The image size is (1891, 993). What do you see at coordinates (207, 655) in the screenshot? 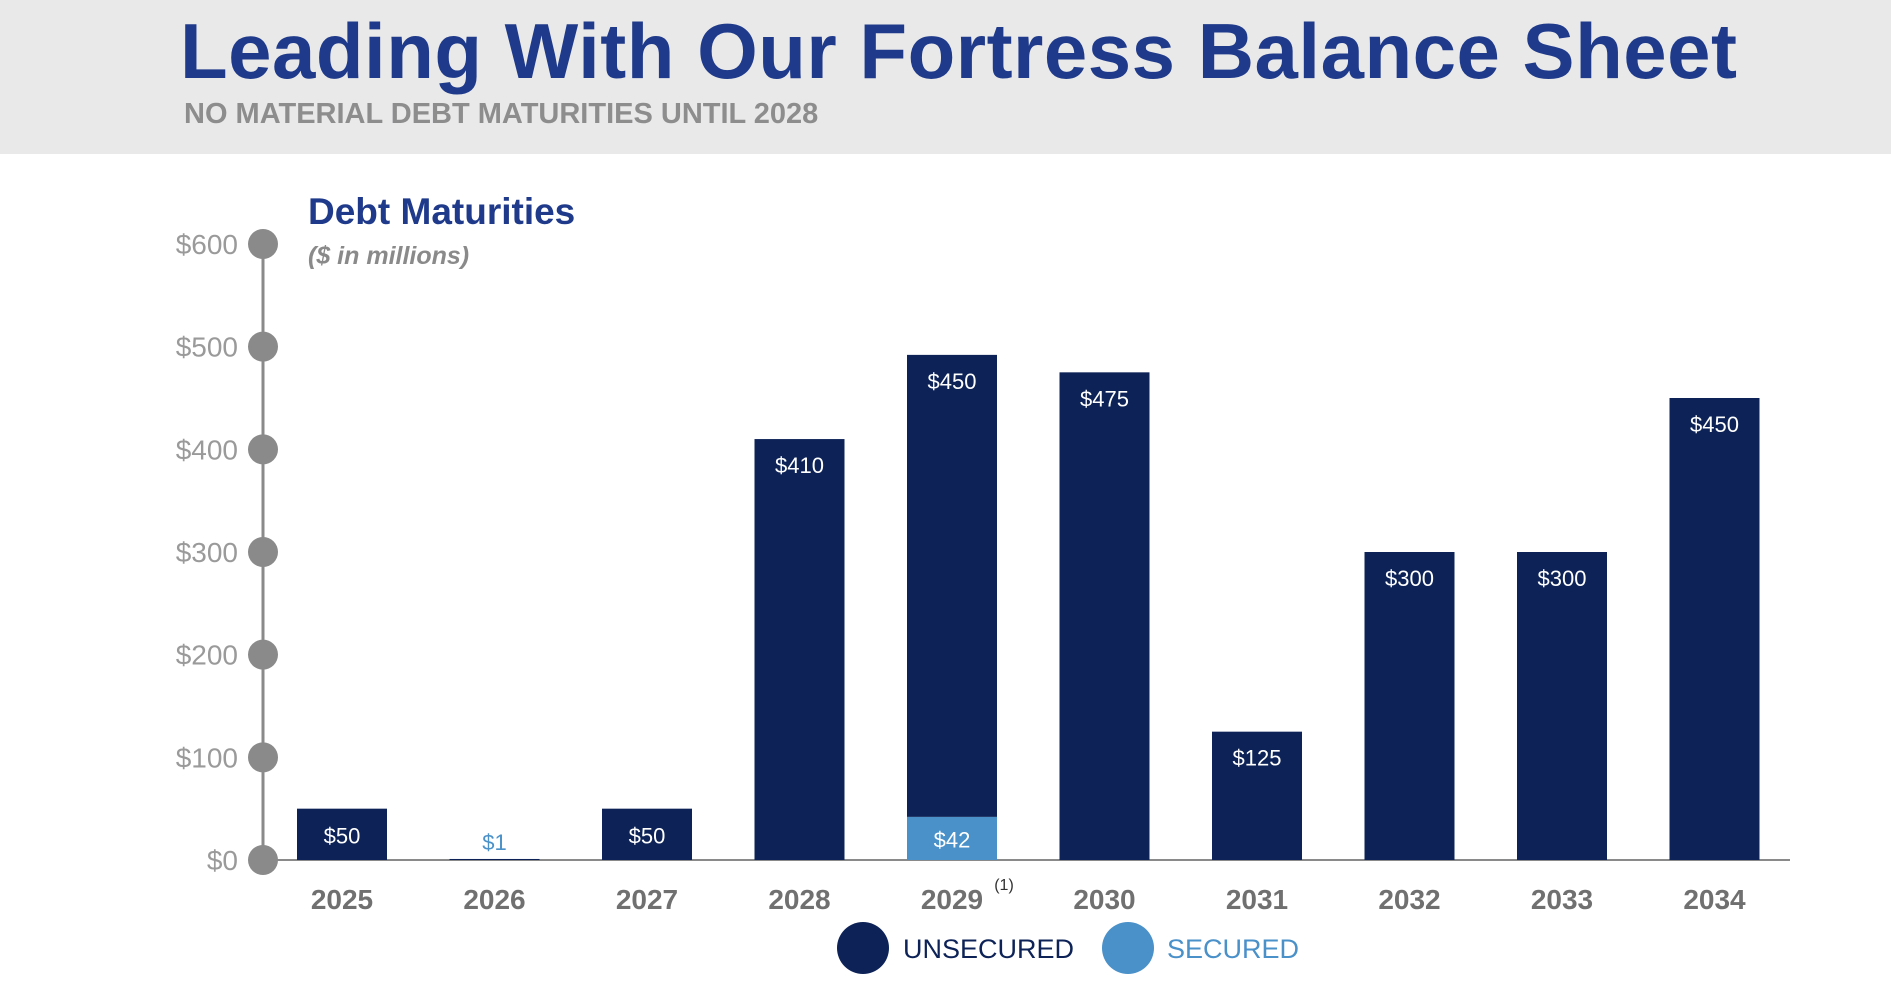
I see `y-tick-label: $200` at bounding box center [207, 655].